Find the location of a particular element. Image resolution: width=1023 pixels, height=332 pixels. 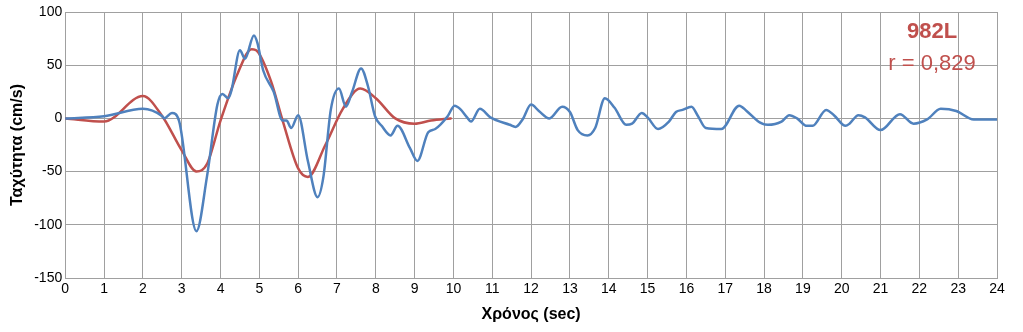

x-tick-label: 2 is located at coordinates (142, 288).